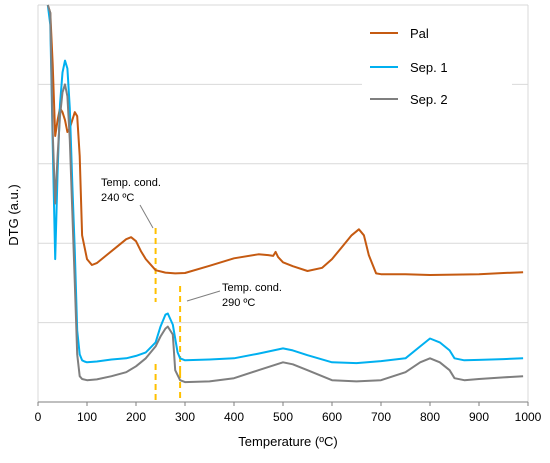 This screenshot has height=463, width=550. Describe the element at coordinates (185, 417) in the screenshot. I see `x-tick-label: 300` at that location.